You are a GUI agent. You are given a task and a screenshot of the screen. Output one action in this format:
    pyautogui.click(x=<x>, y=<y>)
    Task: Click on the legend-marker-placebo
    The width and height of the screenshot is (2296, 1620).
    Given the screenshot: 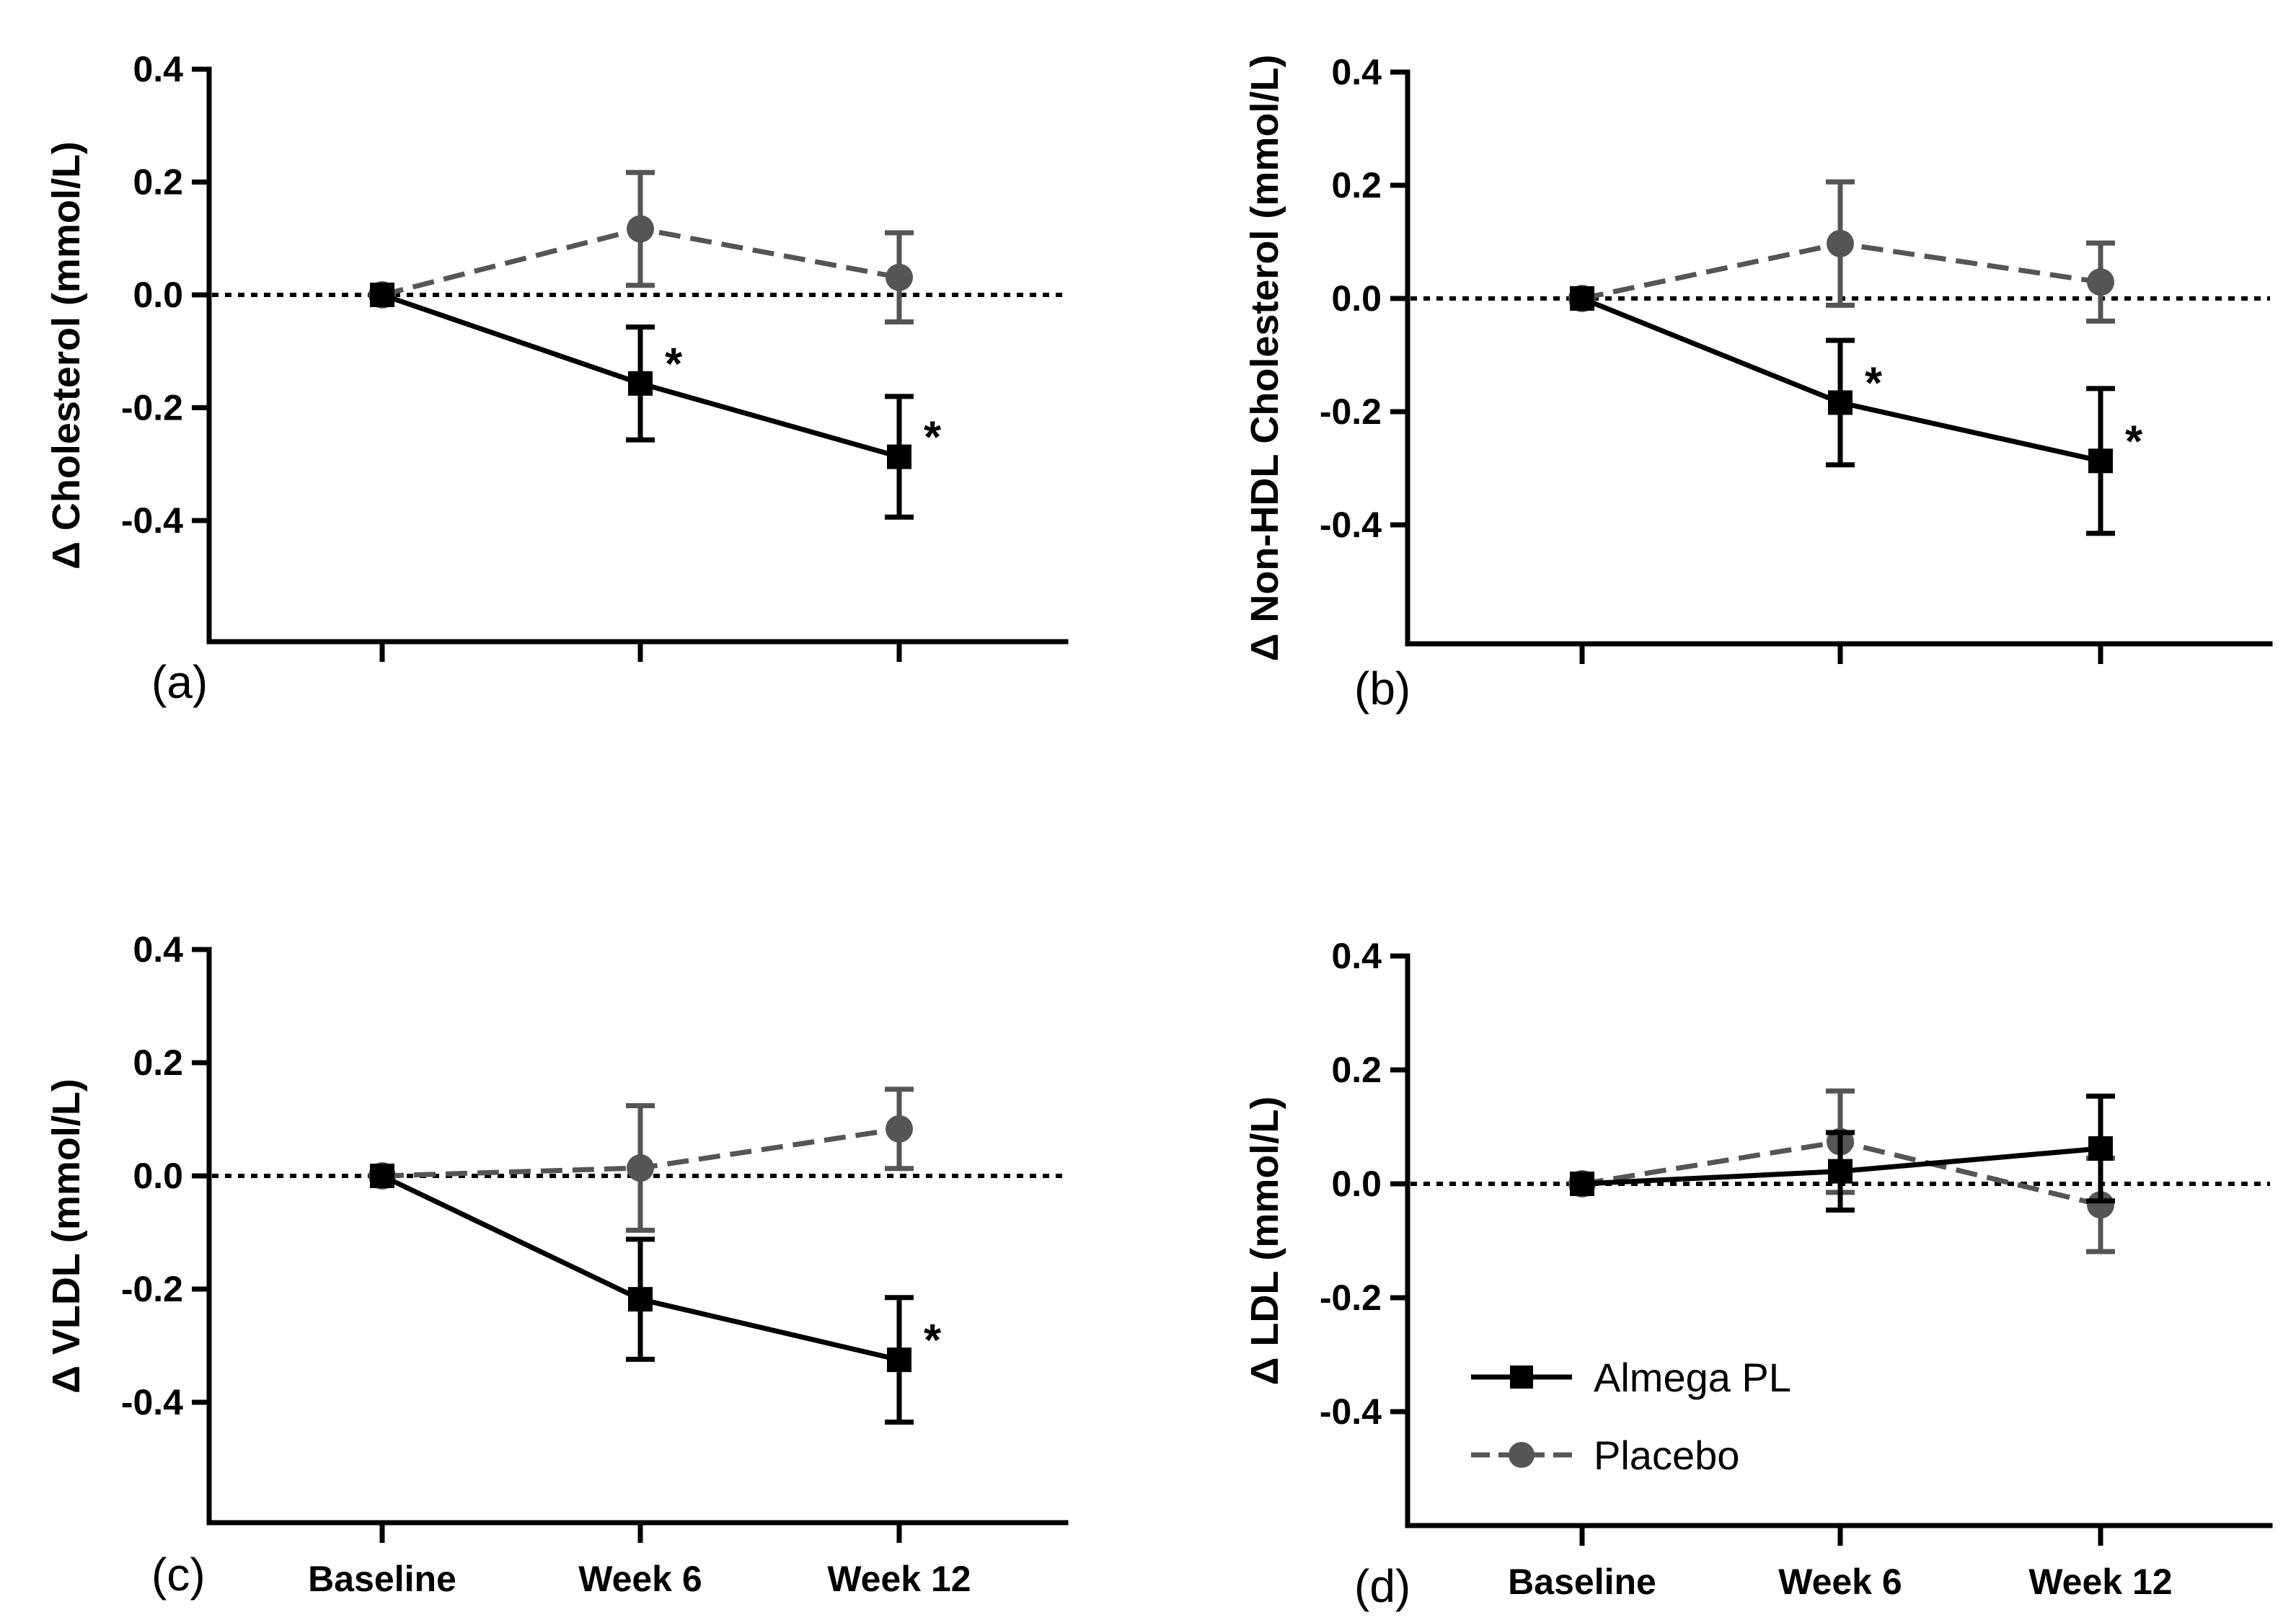 What is the action you would take?
    pyautogui.click(x=1522, y=1455)
    